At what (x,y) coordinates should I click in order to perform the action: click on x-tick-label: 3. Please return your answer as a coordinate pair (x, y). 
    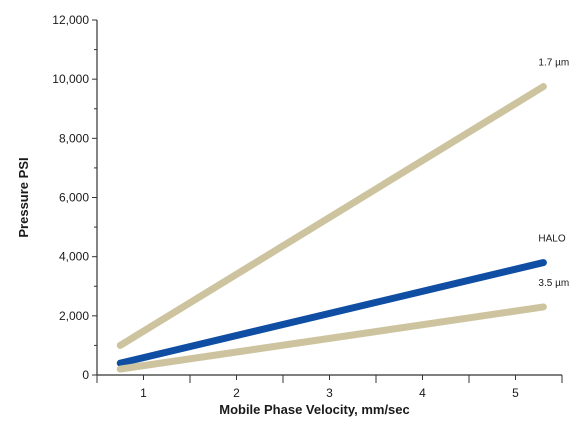
    Looking at the image, I should click on (329, 393).